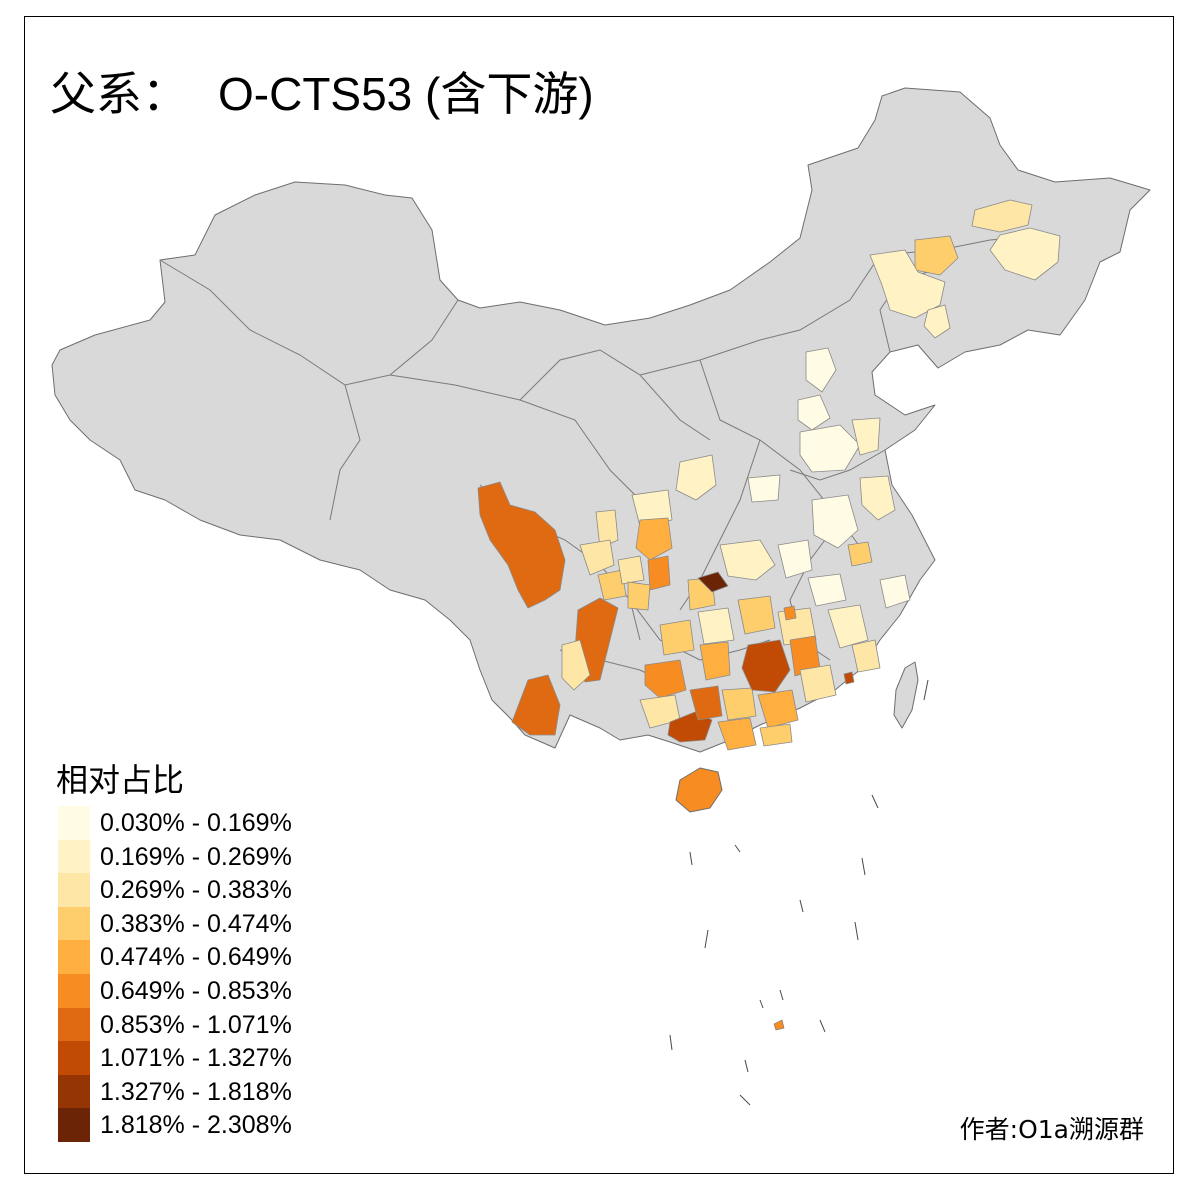 The width and height of the screenshot is (1200, 1200). What do you see at coordinates (631, 570) in the screenshot?
I see `region-sichuan-ya-an` at bounding box center [631, 570].